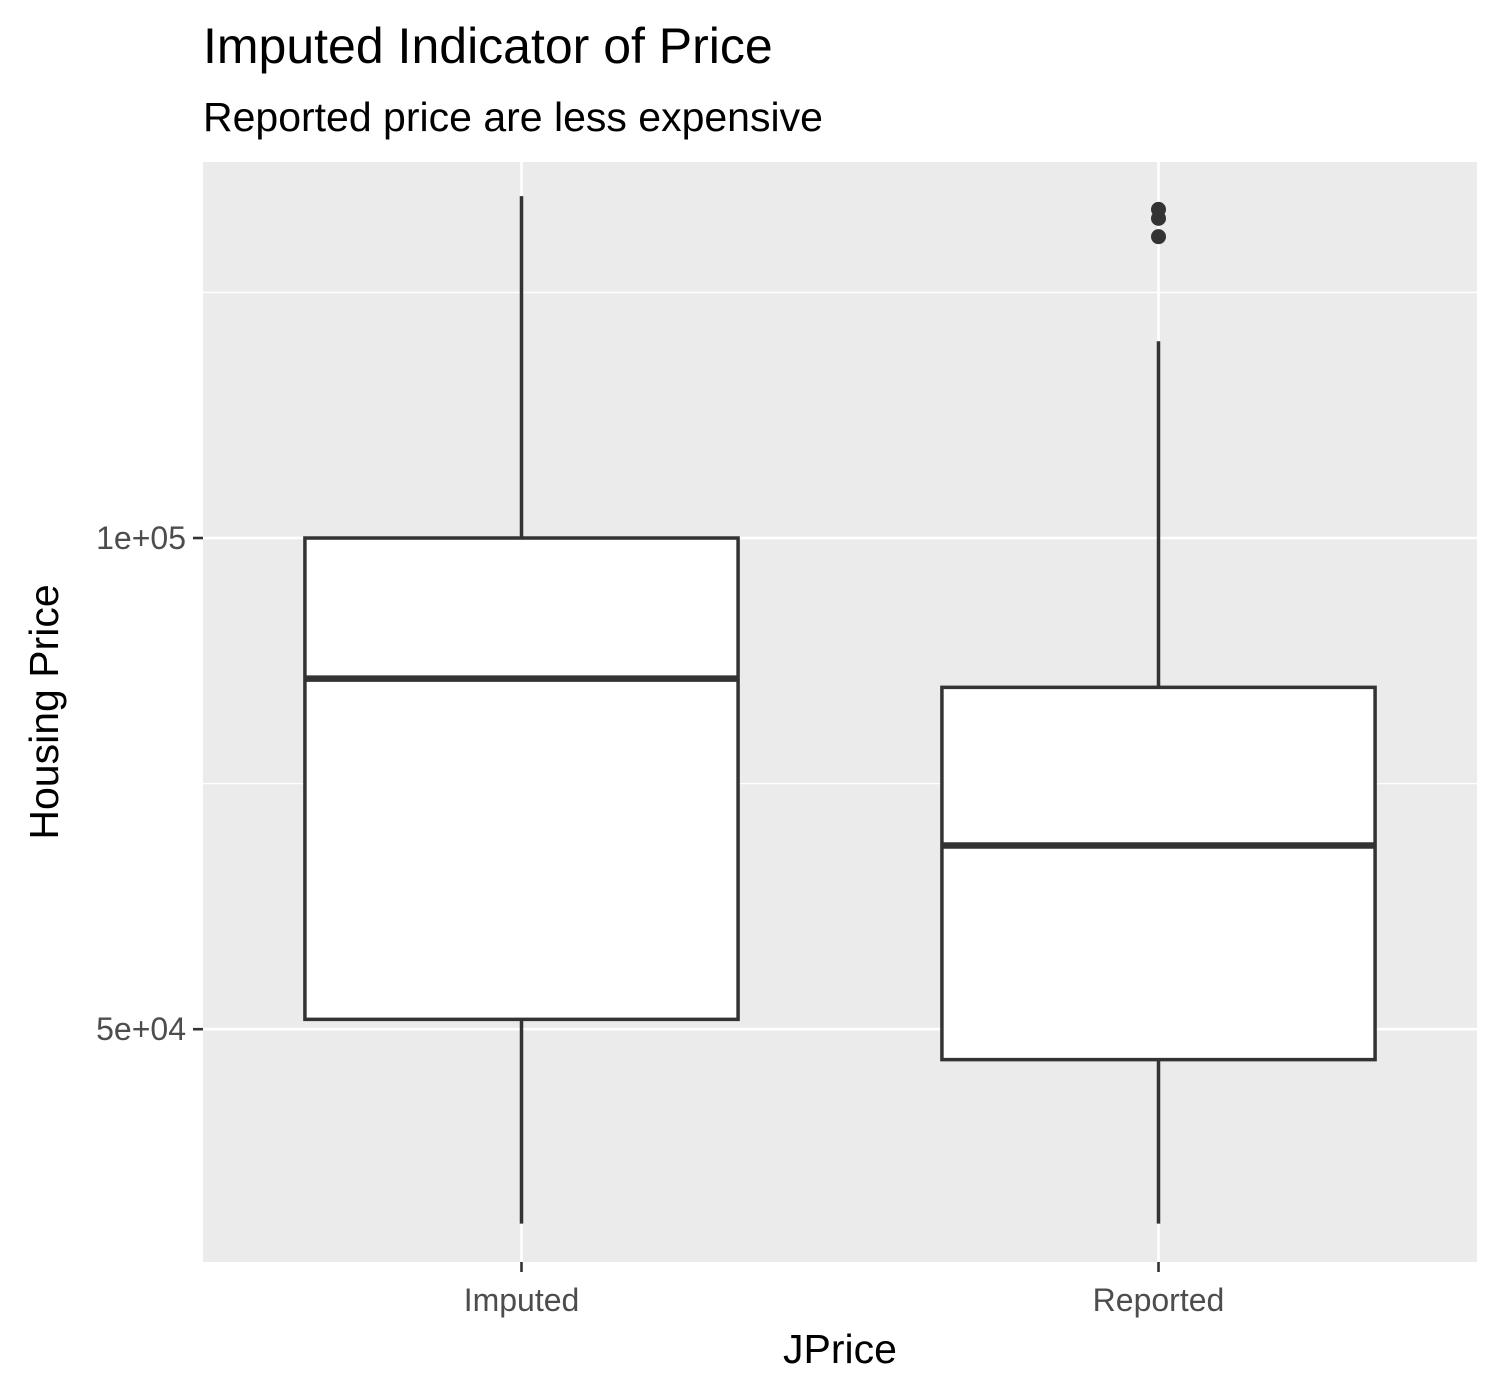  Describe the element at coordinates (844, 1290) in the screenshot. I see `x-axis: Imputed Reported` at that location.